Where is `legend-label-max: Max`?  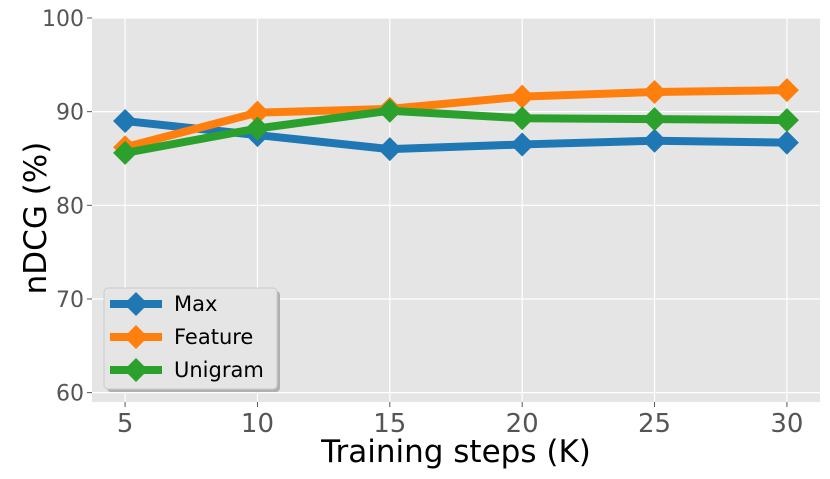 legend-label-max: Max is located at coordinates (195, 304).